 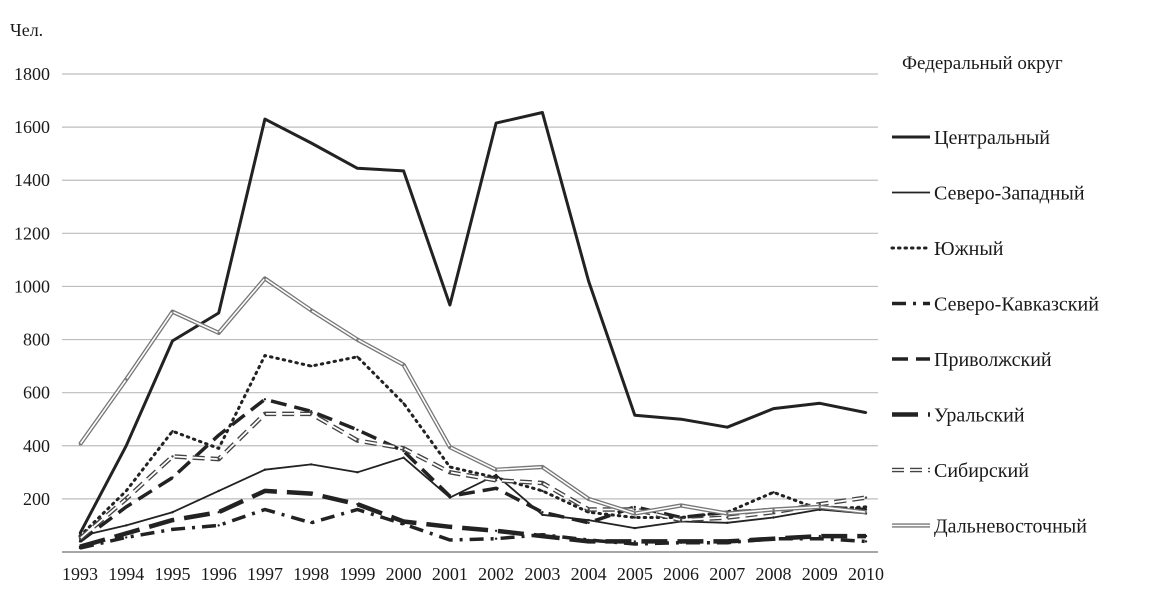 What do you see at coordinates (26, 30) in the screenshot?
I see `y-axis-unit-label: Чел.` at bounding box center [26, 30].